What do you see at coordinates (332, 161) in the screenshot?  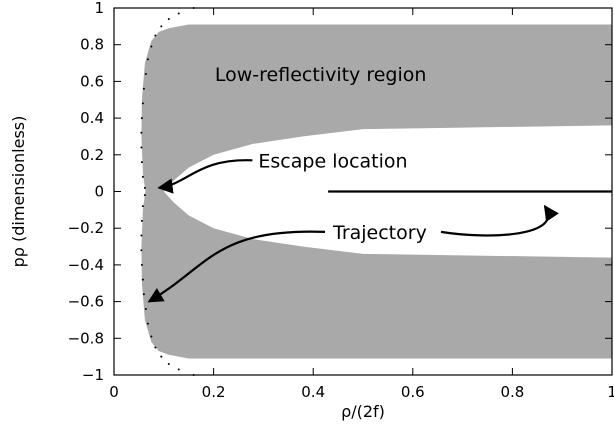 I see `escape-annotation: Escape location` at bounding box center [332, 161].